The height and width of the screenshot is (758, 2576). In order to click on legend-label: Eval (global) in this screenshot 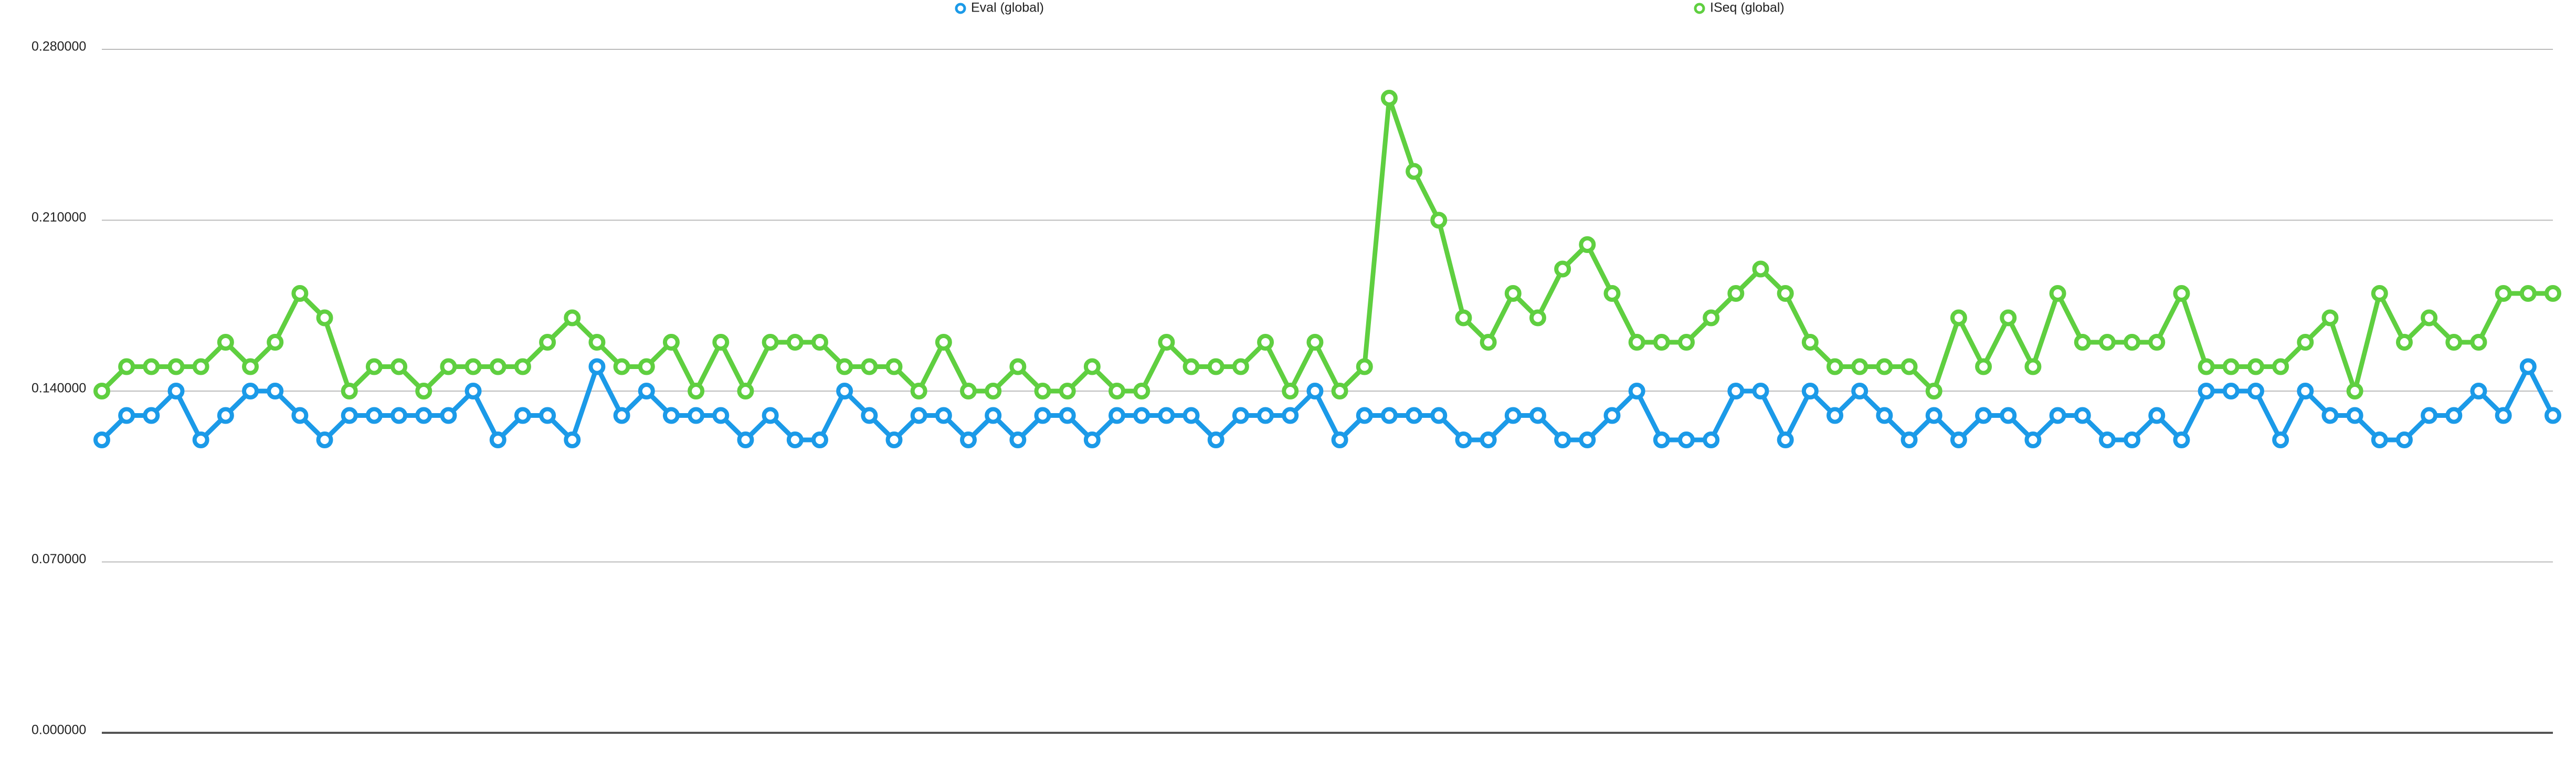, I will do `click(1007, 8)`.